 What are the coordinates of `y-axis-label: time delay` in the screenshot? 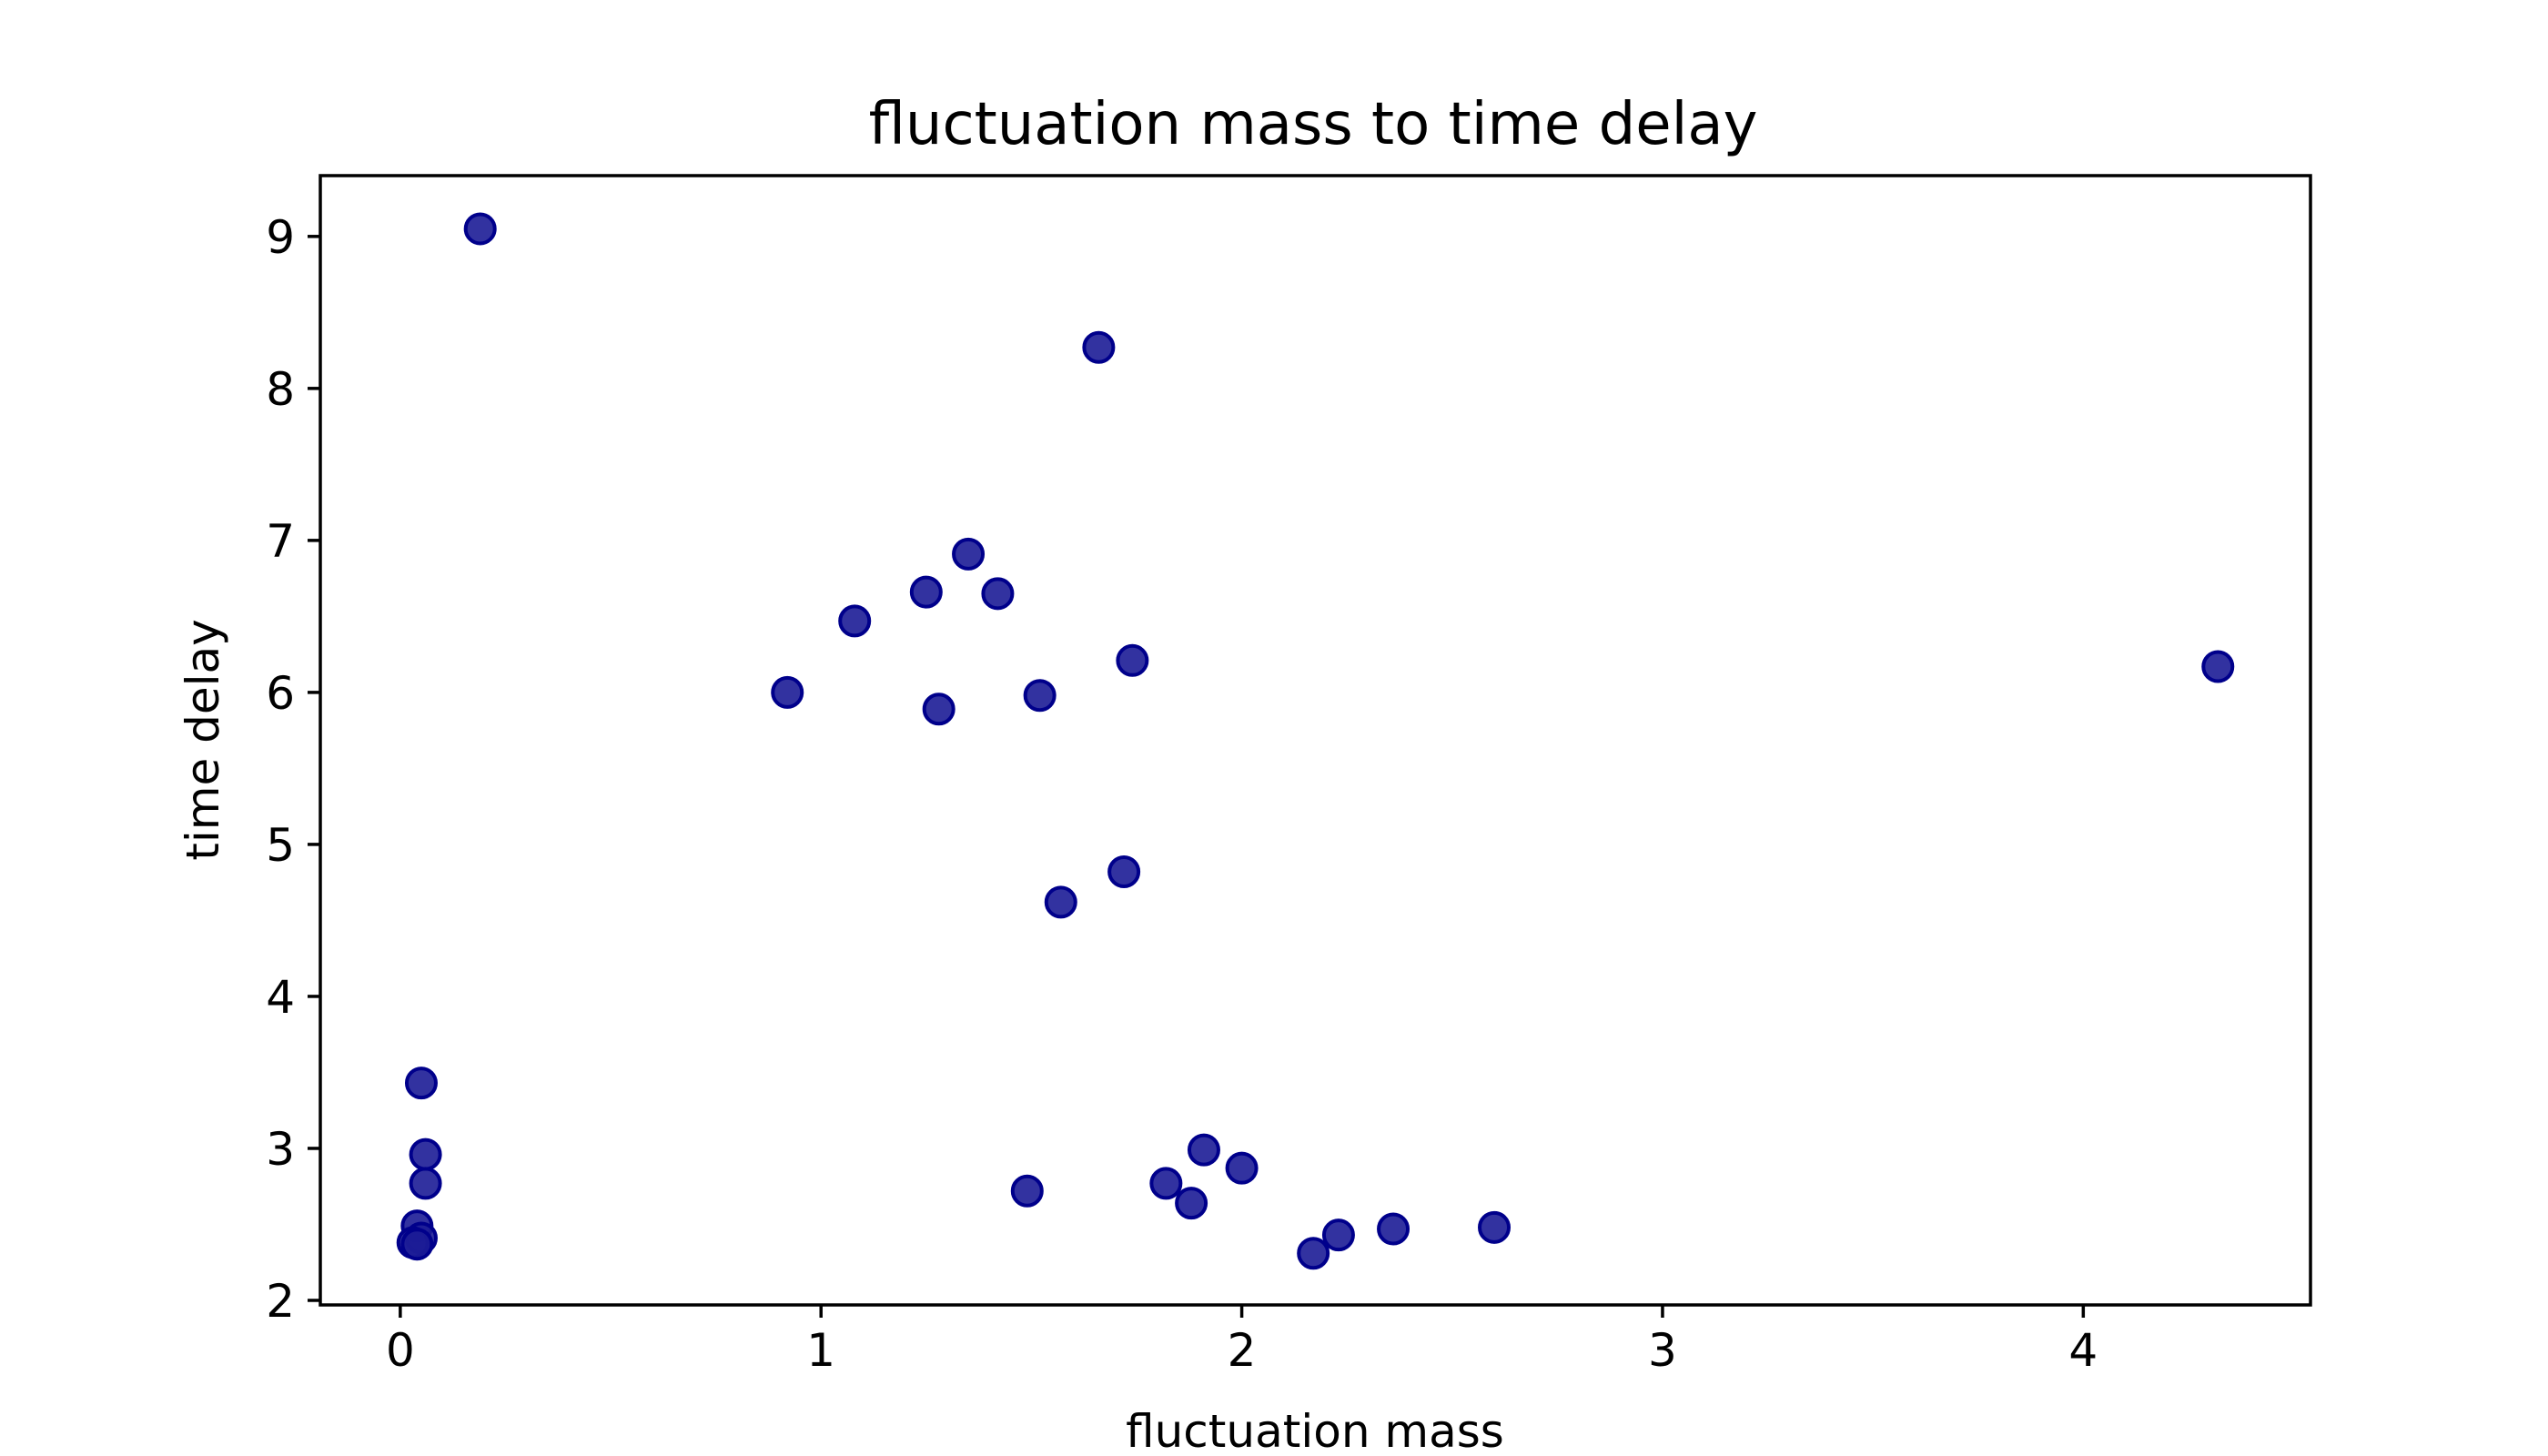 It's located at (203, 740).